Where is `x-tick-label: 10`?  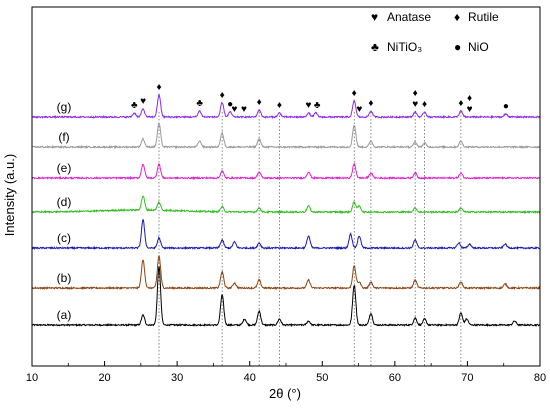
x-tick-label: 10 is located at coordinates (32, 378).